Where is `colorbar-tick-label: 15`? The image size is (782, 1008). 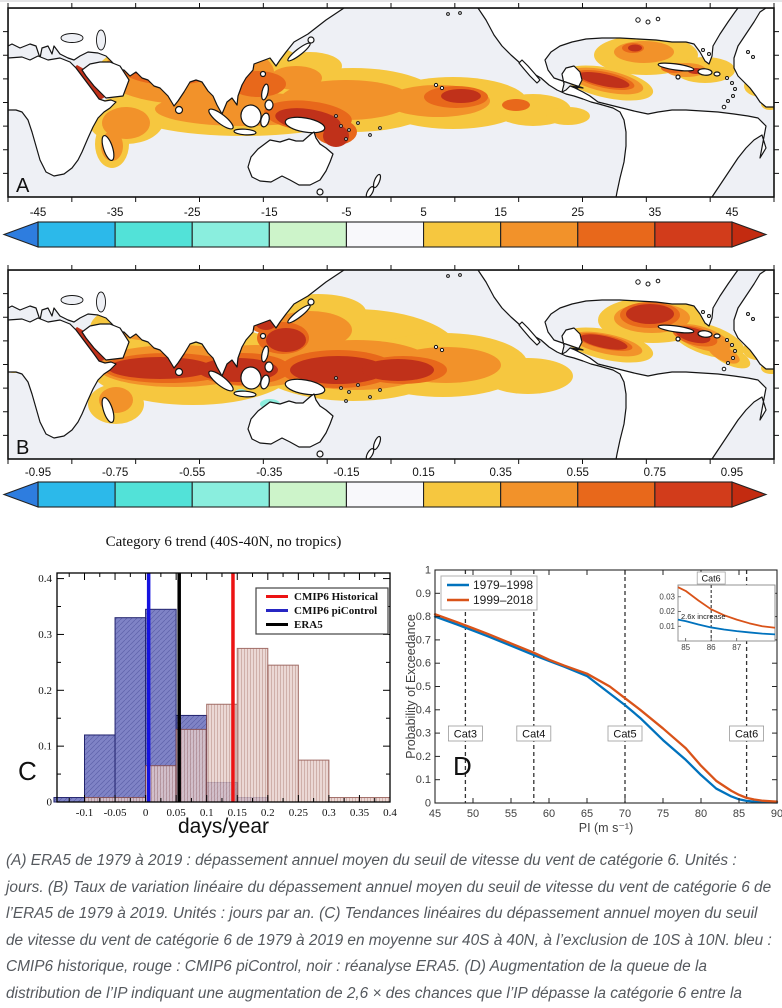
colorbar-tick-label: 15 is located at coordinates (500, 213).